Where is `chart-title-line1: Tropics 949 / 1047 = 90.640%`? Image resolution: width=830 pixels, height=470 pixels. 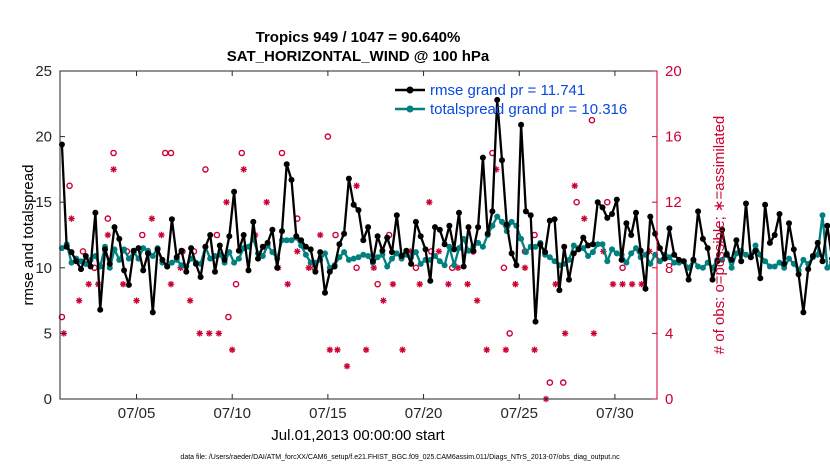
chart-title-line1: Tropics 949 / 1047 = 90.640% is located at coordinates (358, 37).